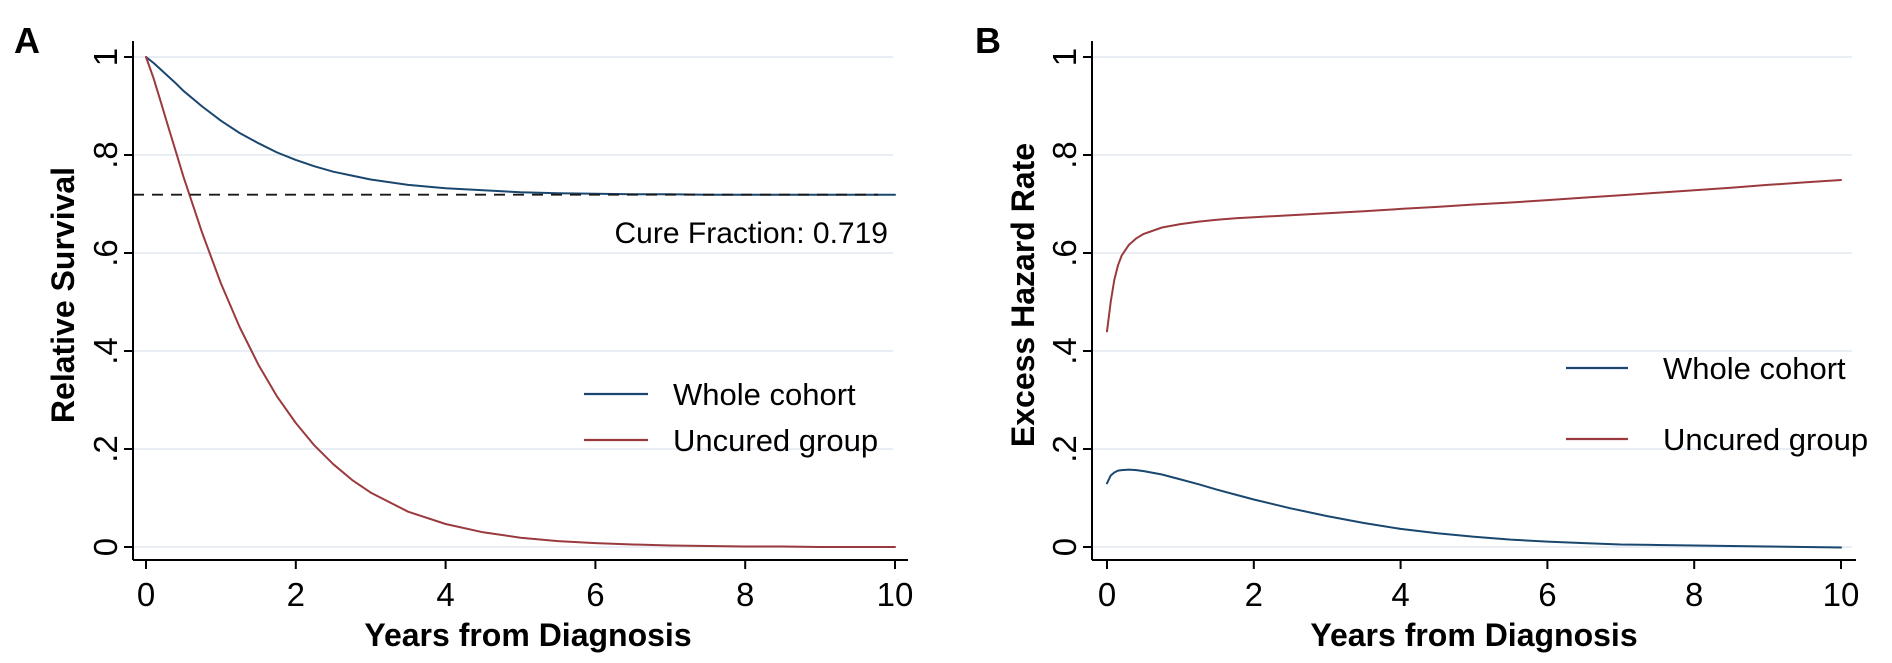 Image resolution: width=1892 pixels, height=663 pixels. What do you see at coordinates (731, 417) in the screenshot?
I see `panel-a-legend: Whole cohort Uncured group` at bounding box center [731, 417].